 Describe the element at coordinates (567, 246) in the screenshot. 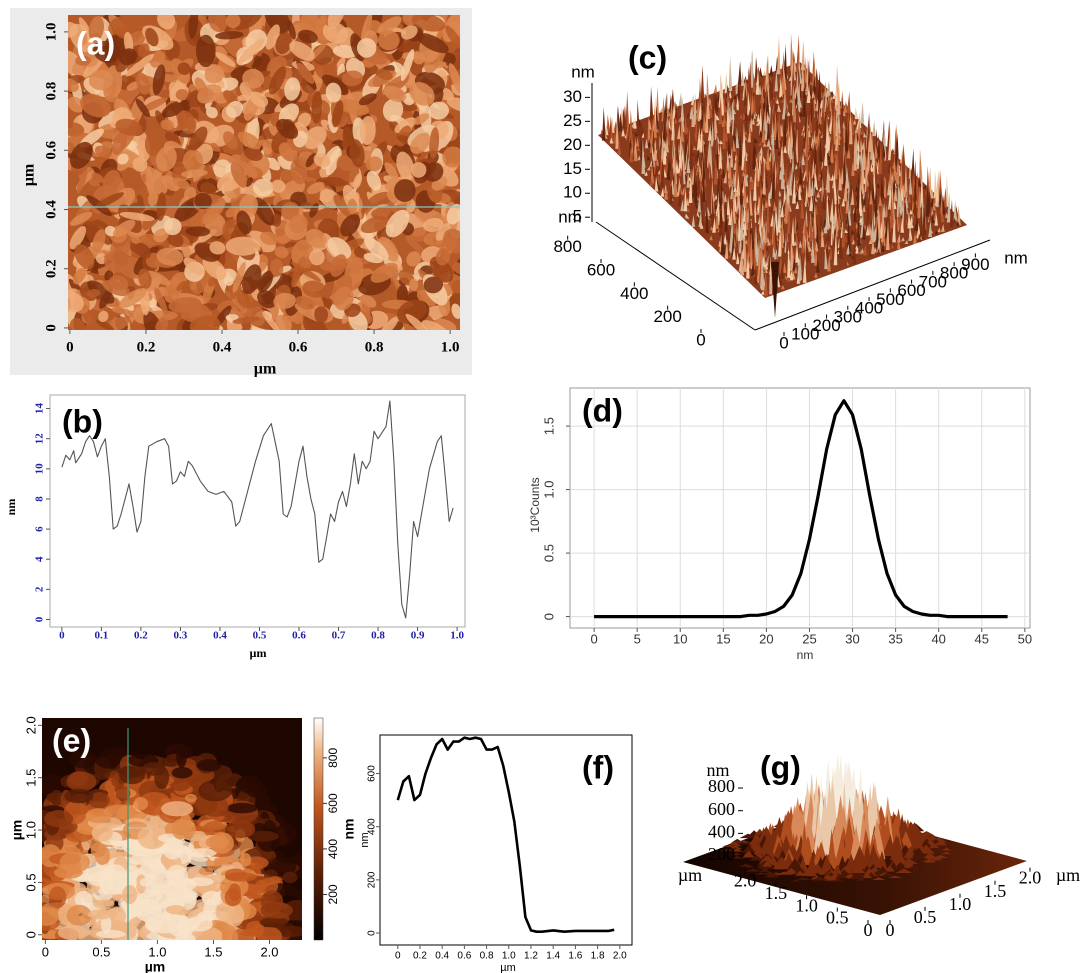

I see `y-tick-label: 800` at that location.